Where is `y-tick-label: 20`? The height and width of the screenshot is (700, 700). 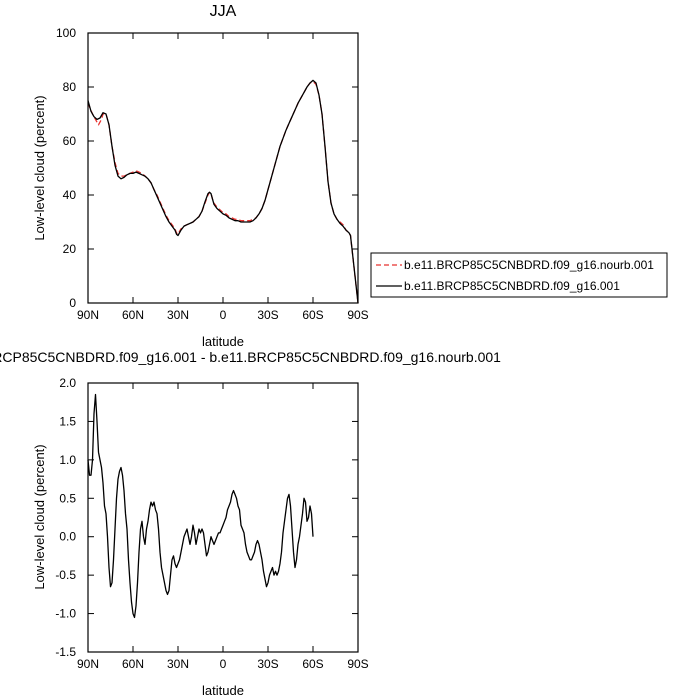 y-tick-label: 20 is located at coordinates (70, 249).